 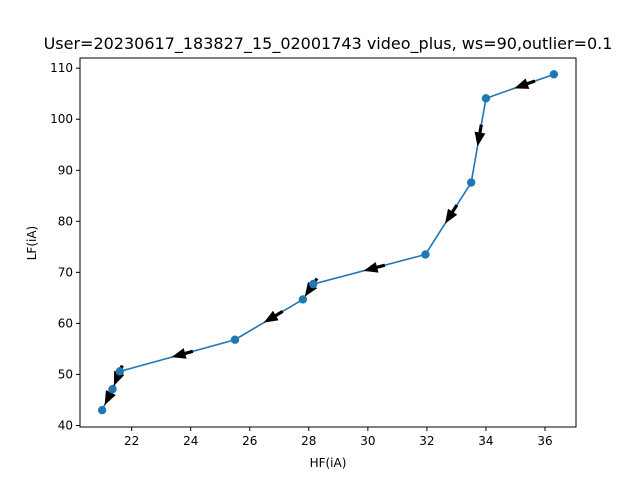 What do you see at coordinates (308, 441) in the screenshot?
I see `x-tick-label: 28` at bounding box center [308, 441].